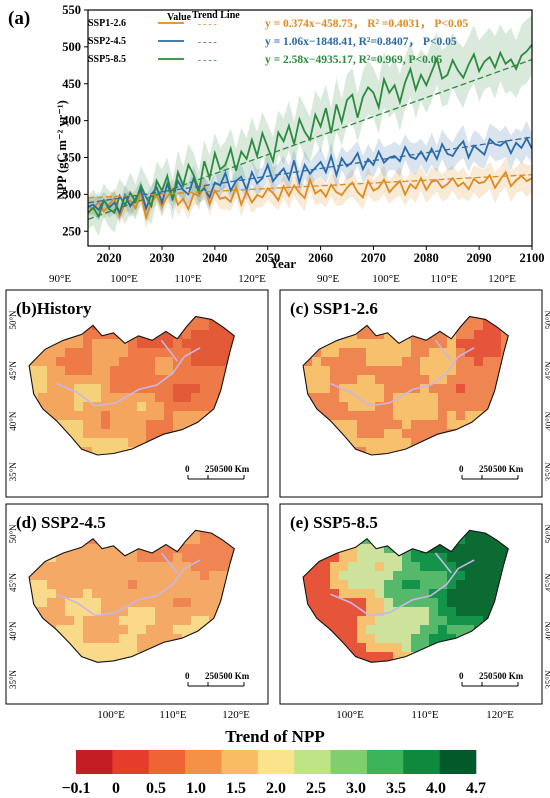 The image size is (550, 798). I want to click on x-tick-label: 2060, so click(320, 258).